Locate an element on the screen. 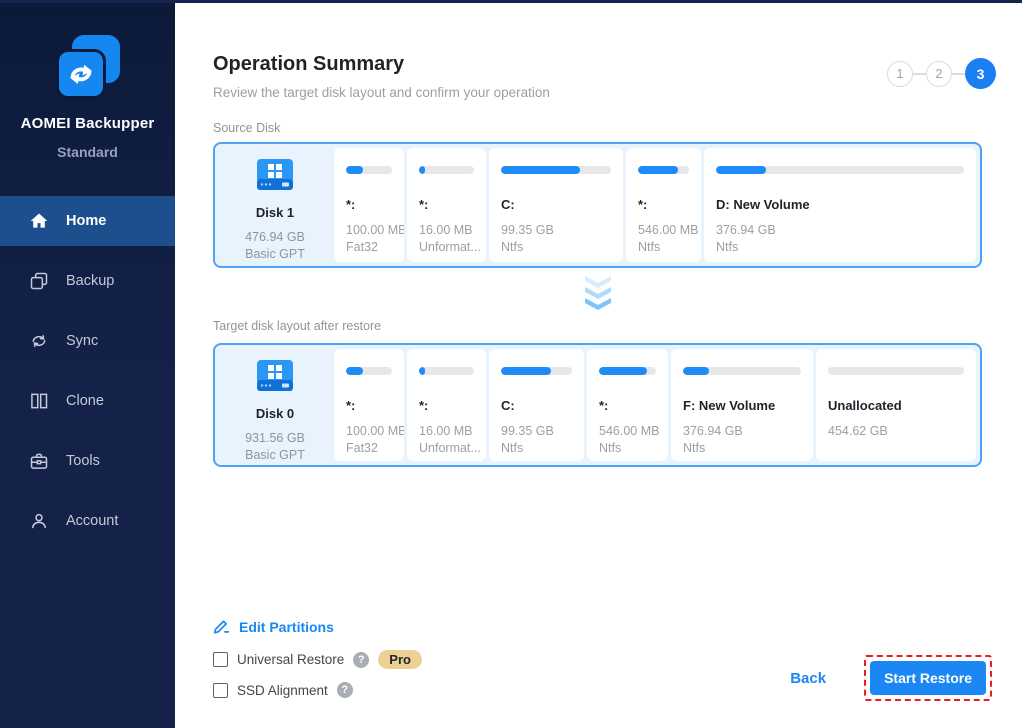 This screenshot has width=1022, height=728. sidebar-item-tools: Tools is located at coordinates (87, 461).